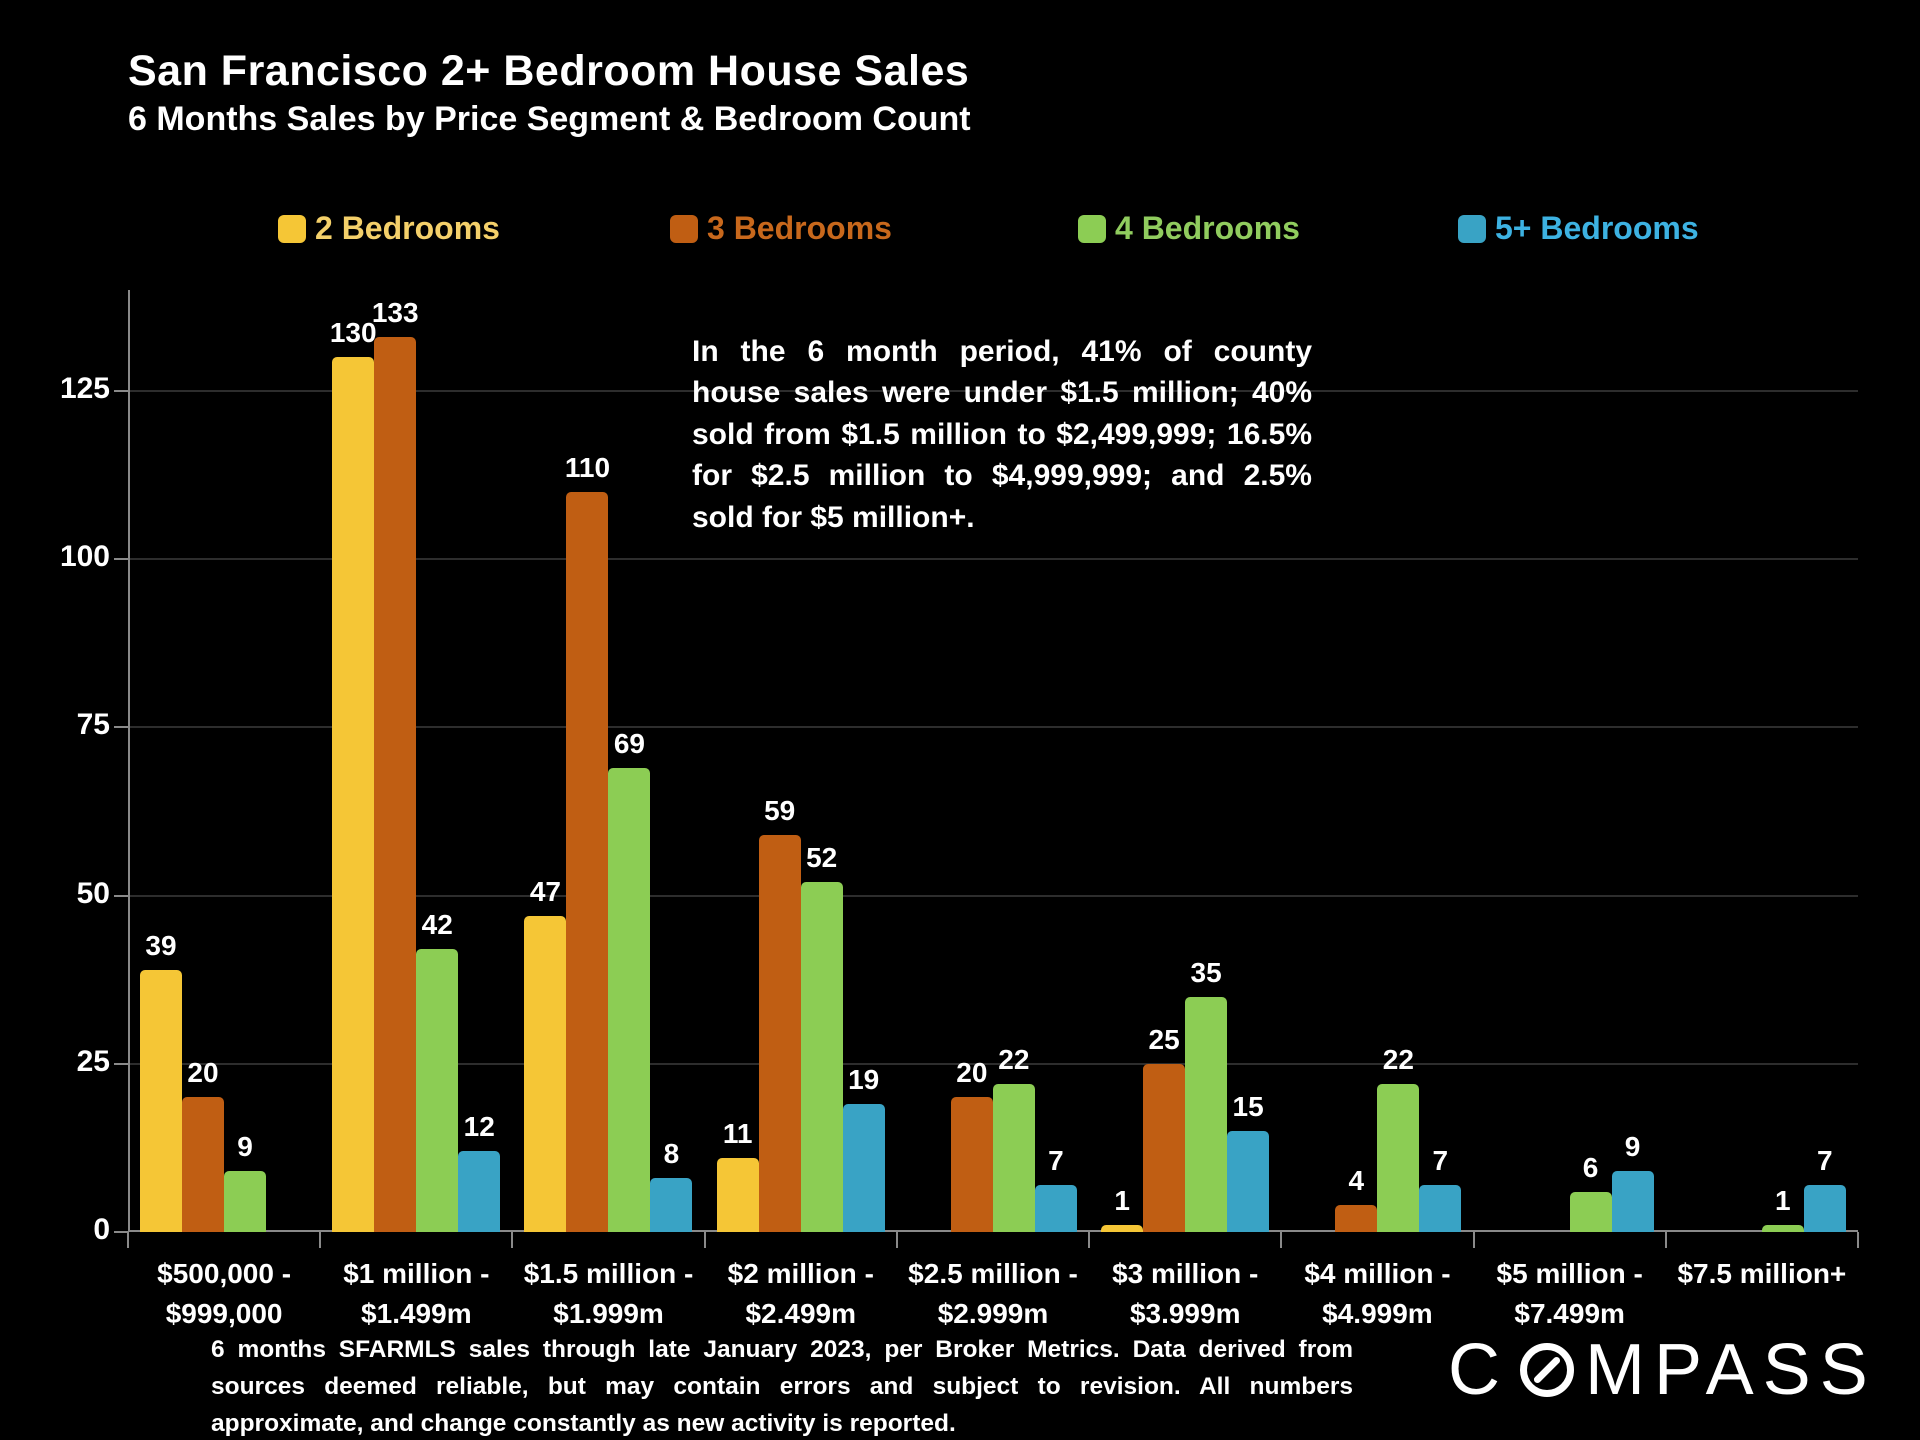 Image resolution: width=1920 pixels, height=1440 pixels. I want to click on bar-5-bedrooms-3-million-3-999m, so click(1248, 1181).